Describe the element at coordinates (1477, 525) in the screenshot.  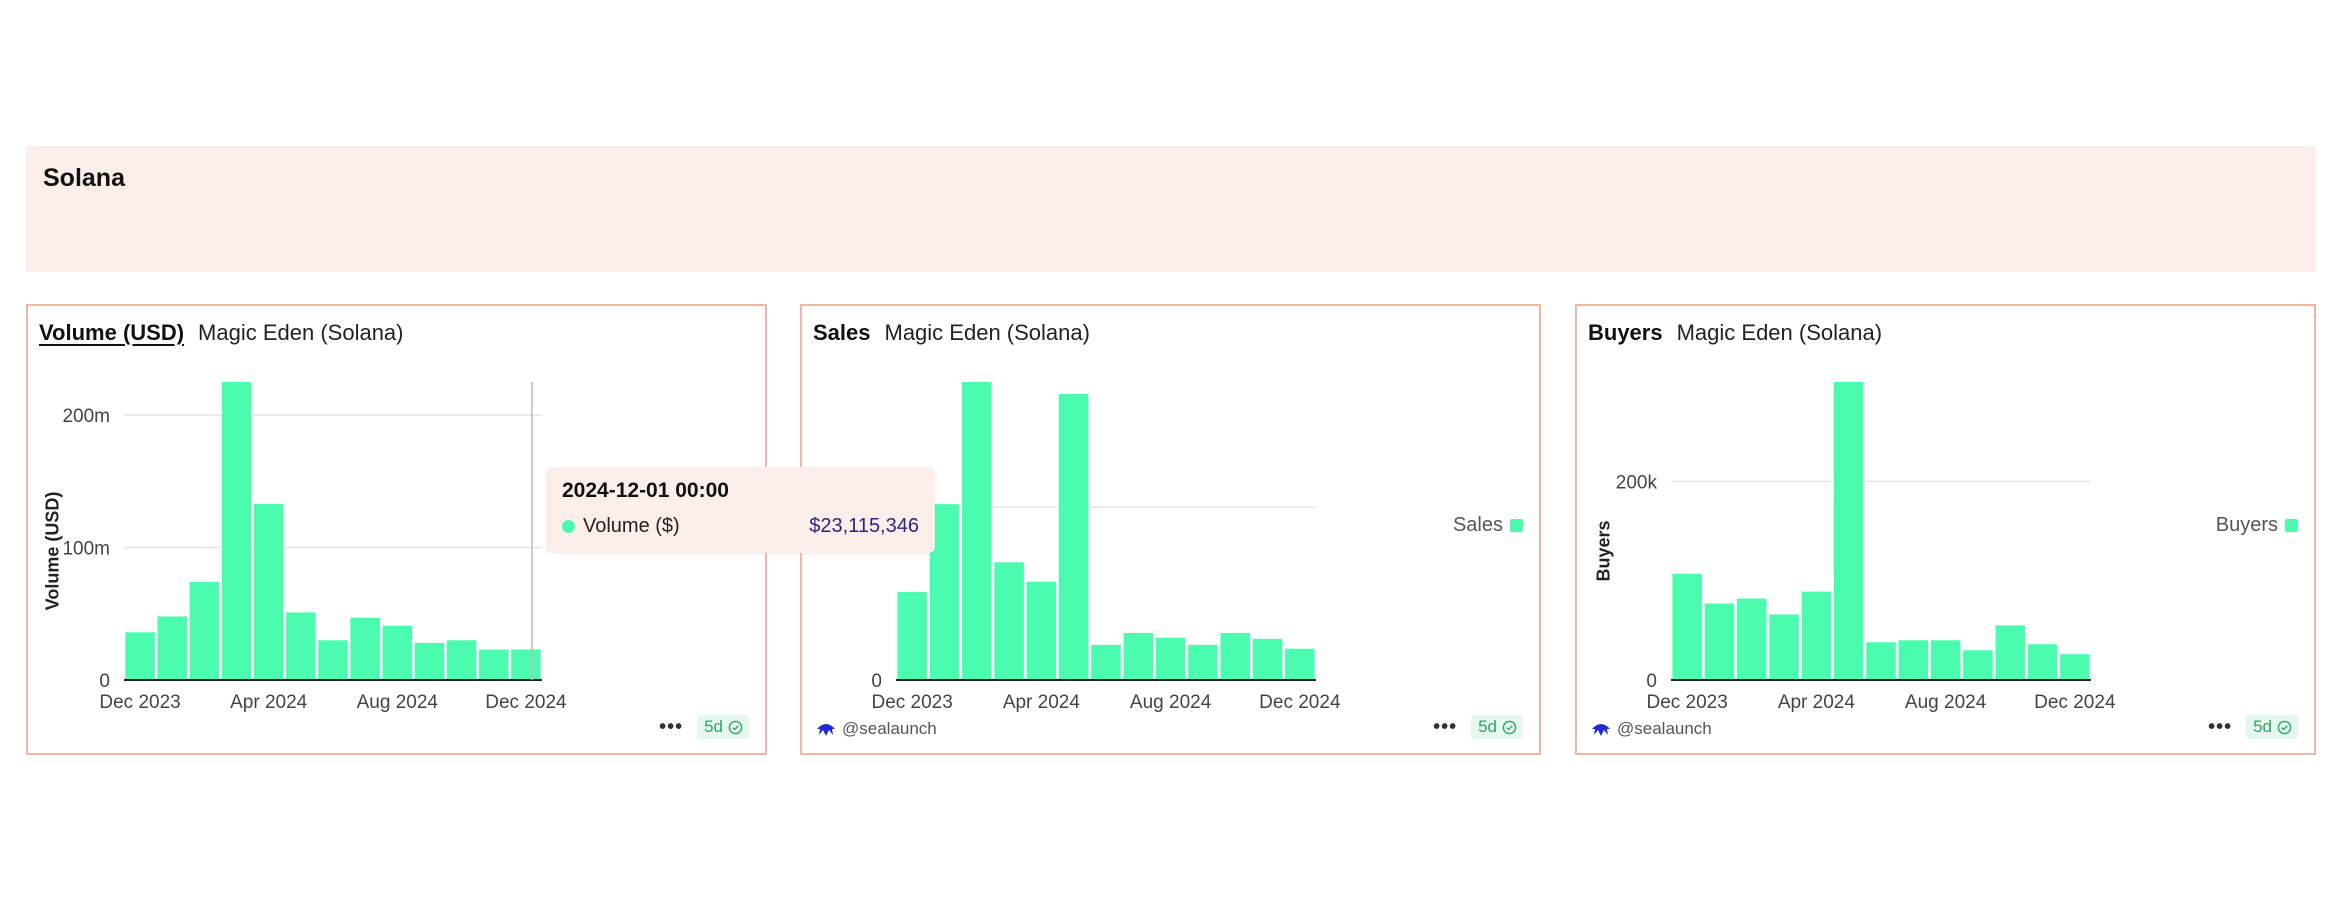
I see `legend-label: Sales` at that location.